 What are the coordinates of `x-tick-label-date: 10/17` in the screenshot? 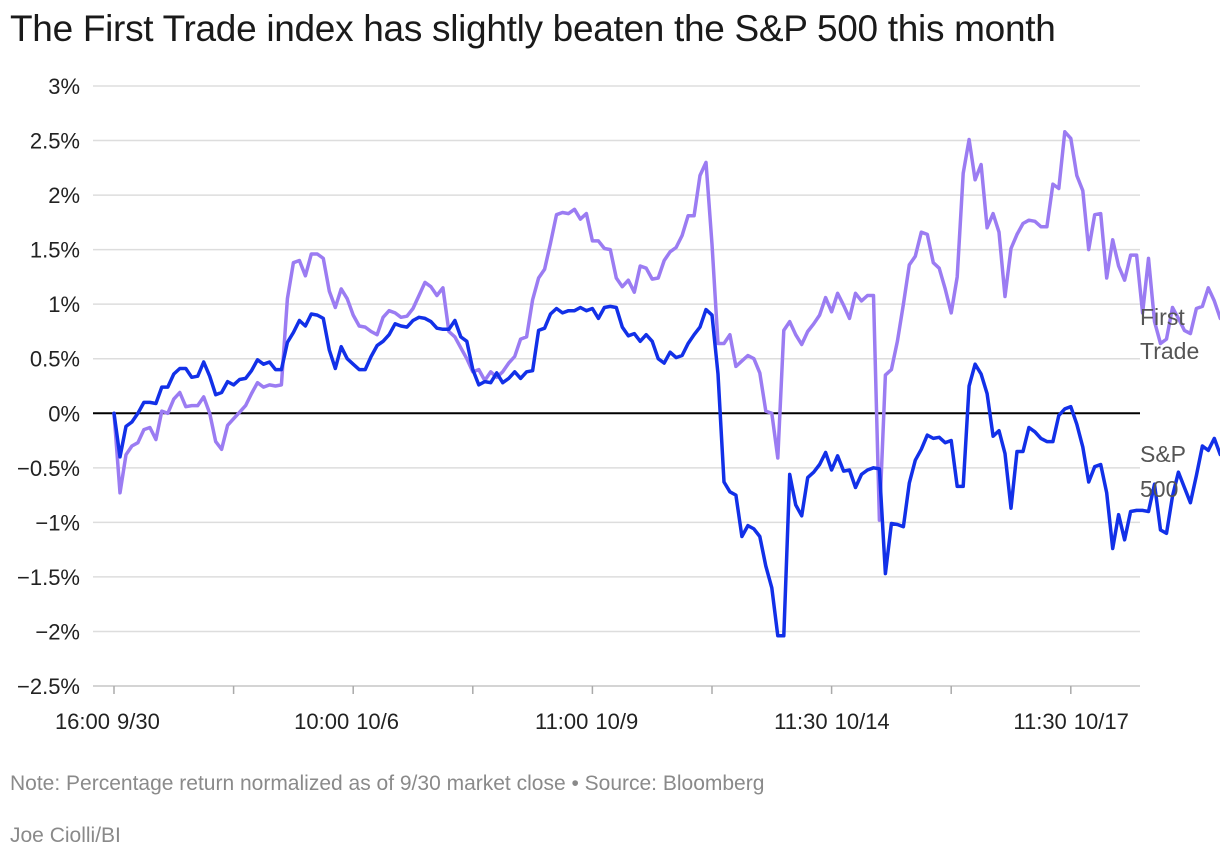 It's located at (1101, 721).